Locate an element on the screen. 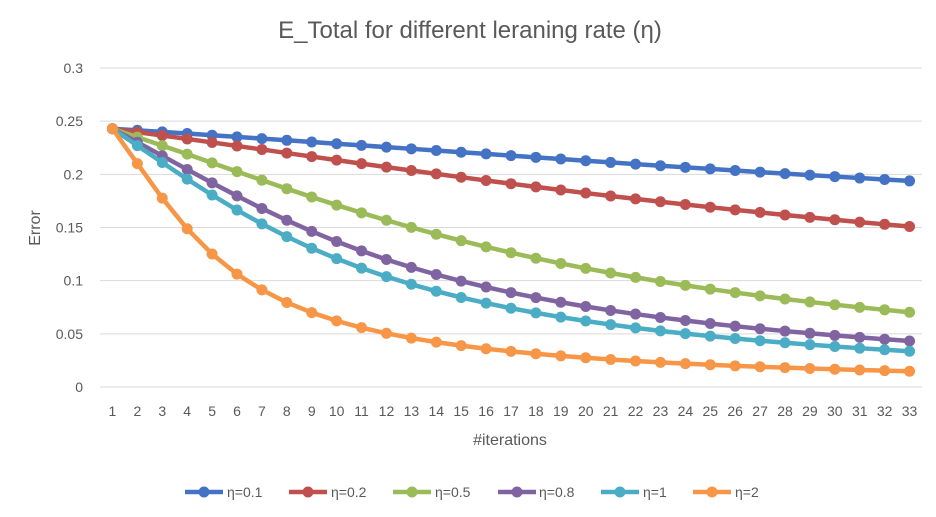 Image resolution: width=936 pixels, height=517 pixels. x-tick-label: 3 is located at coordinates (162, 411).